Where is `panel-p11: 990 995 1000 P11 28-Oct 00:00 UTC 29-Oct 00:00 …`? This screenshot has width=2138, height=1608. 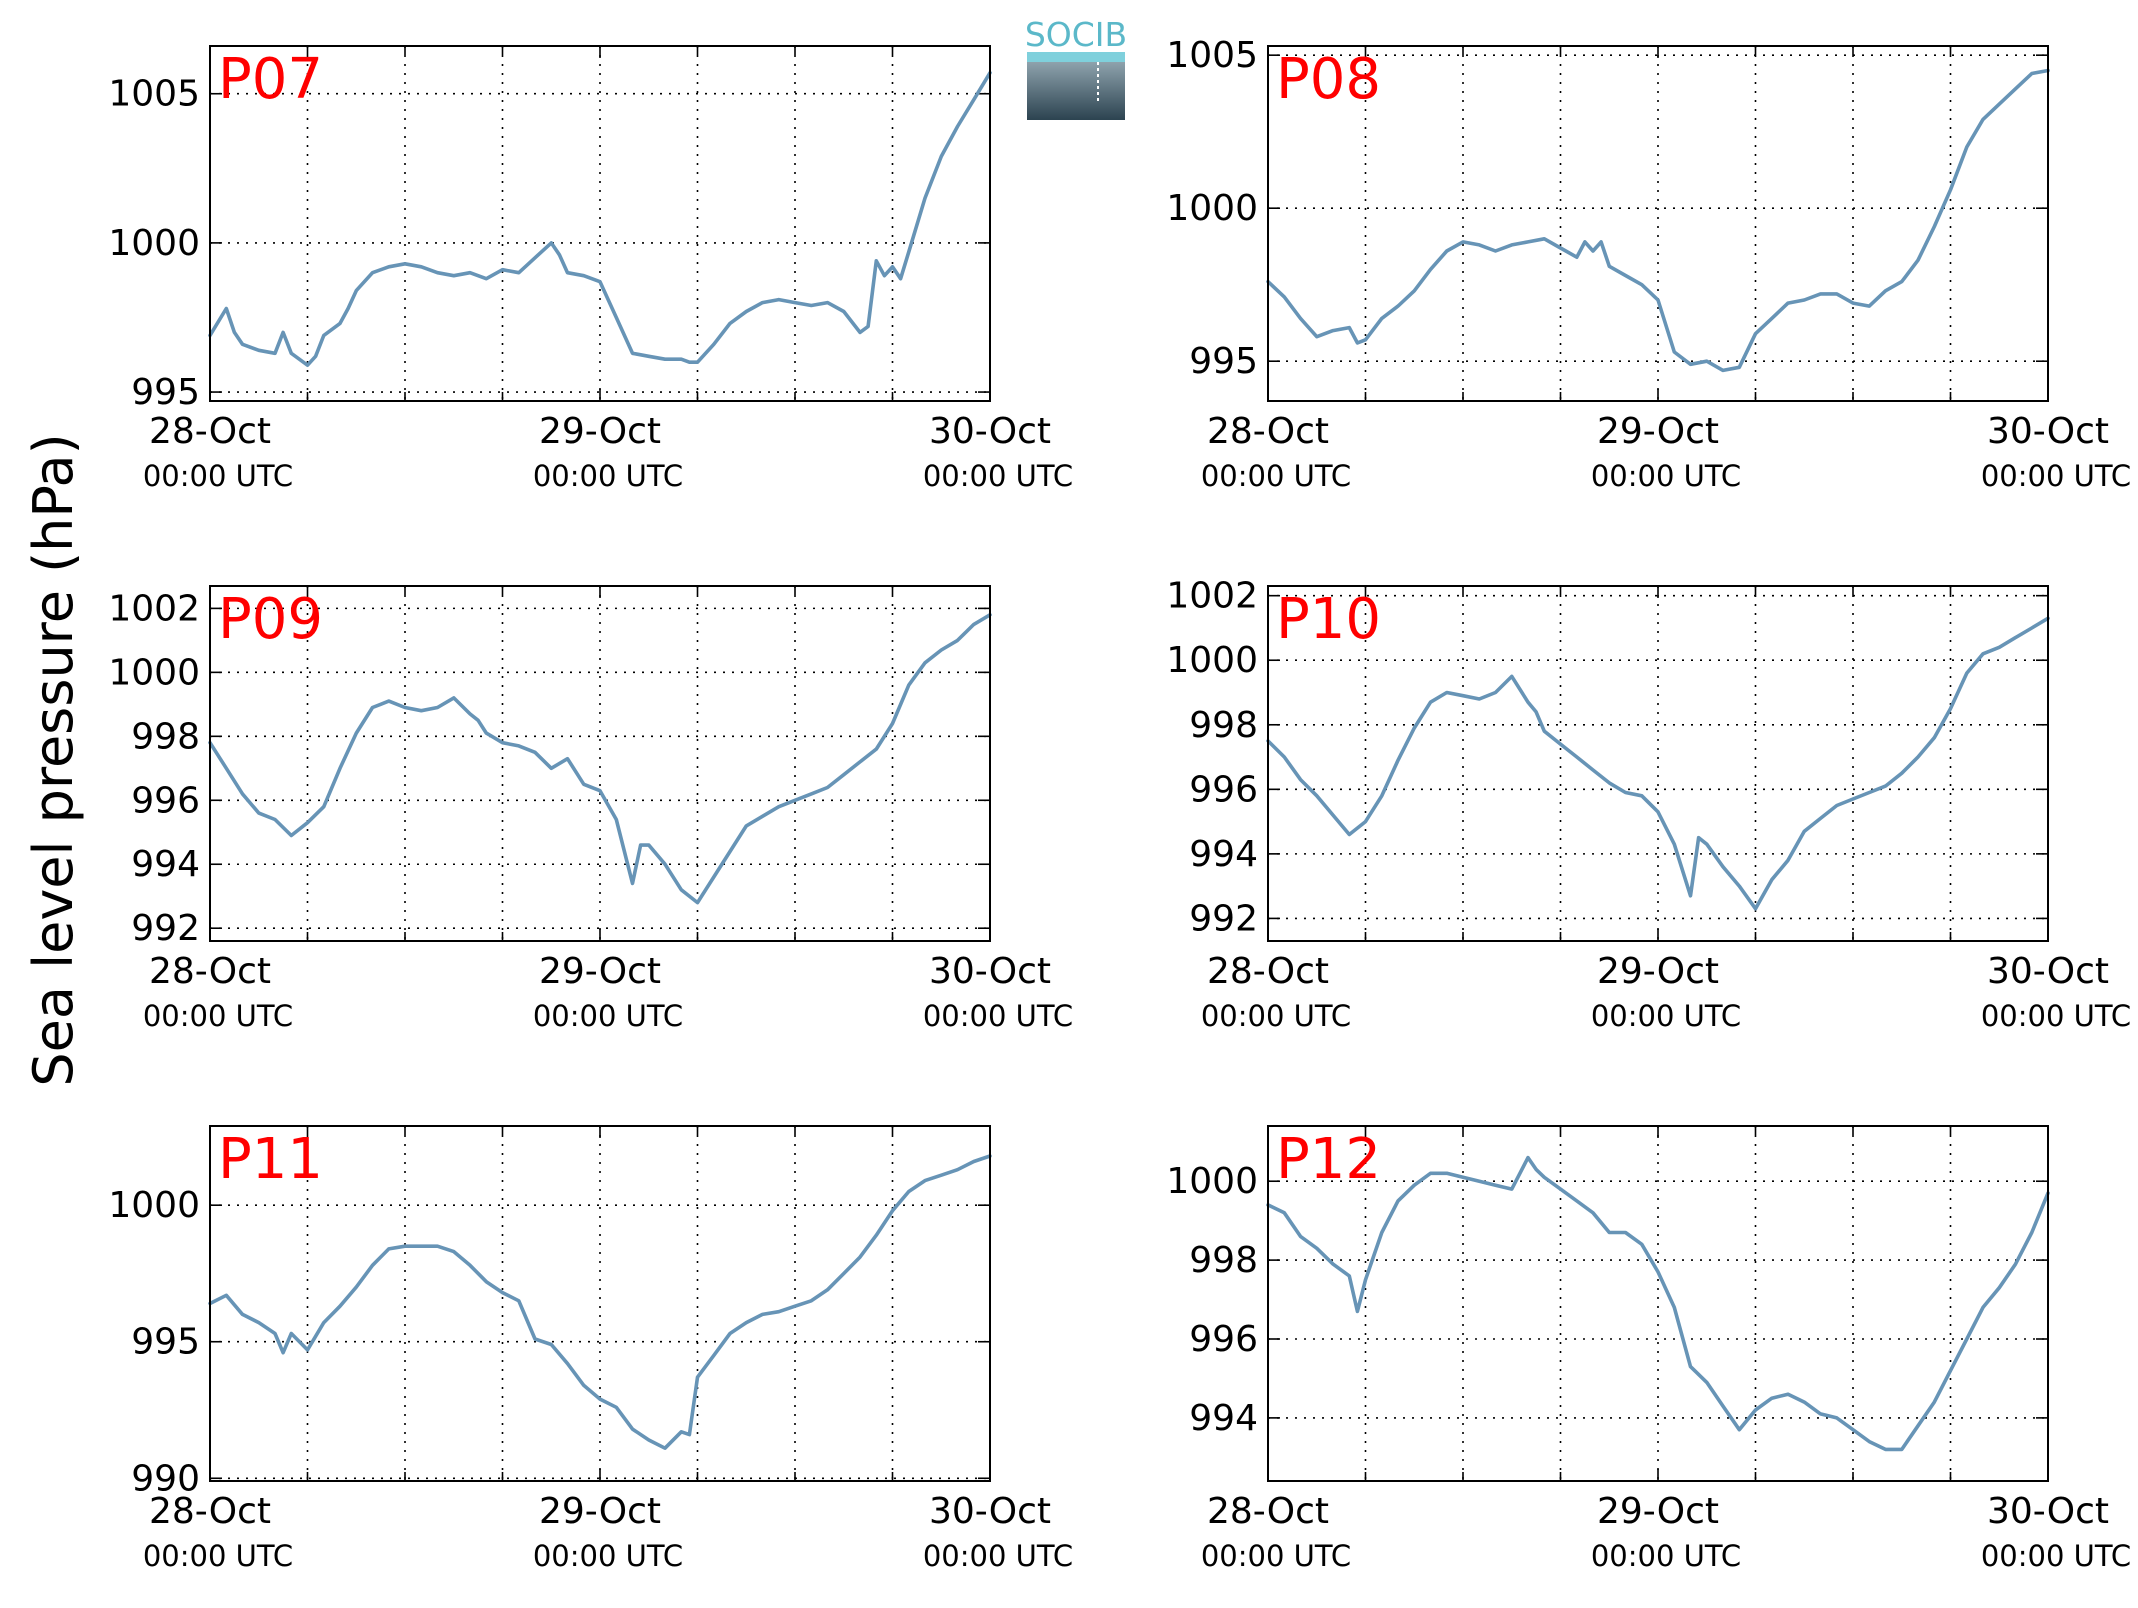
panel-p11: 990 995 1000 P11 28-Oct 00:00 UTC 29-Oct 00:00 … is located at coordinates (590, 1349).